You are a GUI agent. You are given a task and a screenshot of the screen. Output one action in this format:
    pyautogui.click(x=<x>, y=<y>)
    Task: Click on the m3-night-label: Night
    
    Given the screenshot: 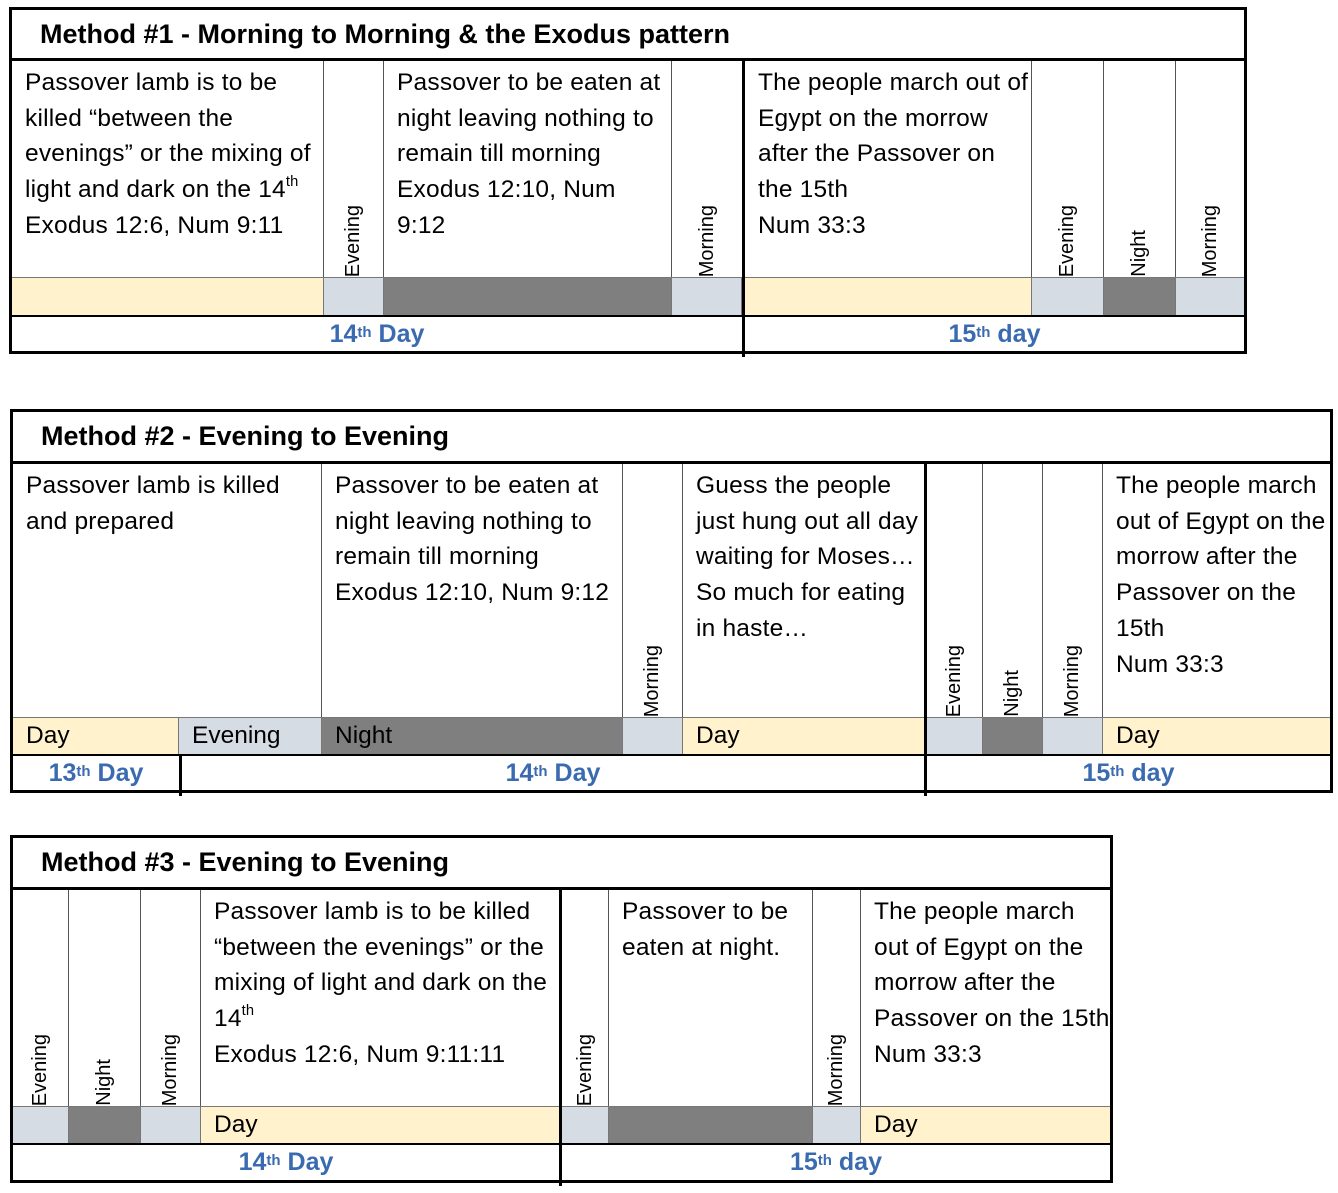 What is the action you would take?
    pyautogui.click(x=105, y=998)
    